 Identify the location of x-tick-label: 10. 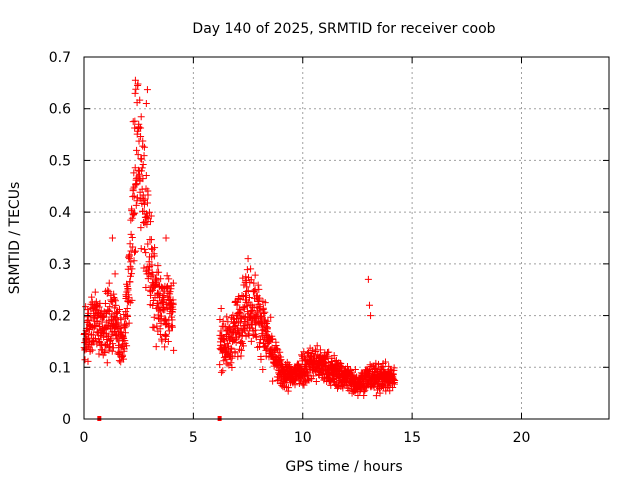
(303, 438).